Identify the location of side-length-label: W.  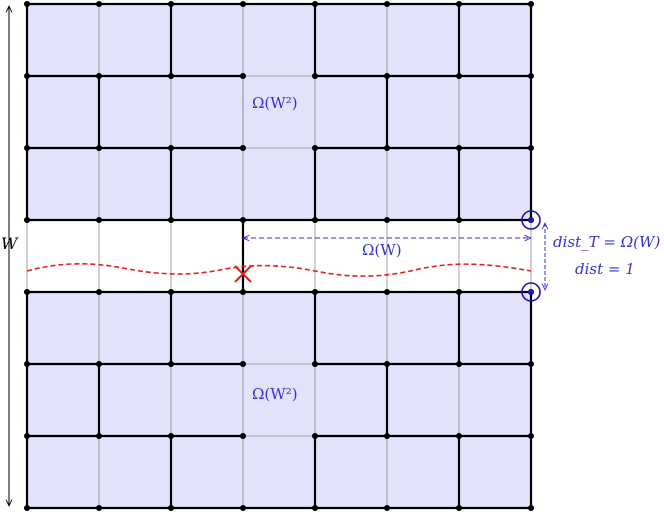
(10, 243).